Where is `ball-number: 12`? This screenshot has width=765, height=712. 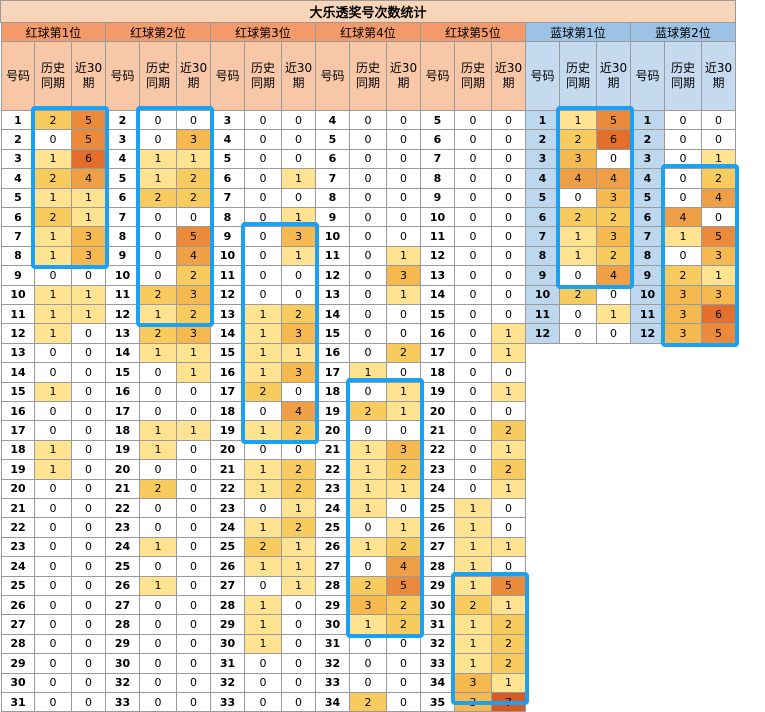 ball-number: 12 is located at coordinates (648, 334).